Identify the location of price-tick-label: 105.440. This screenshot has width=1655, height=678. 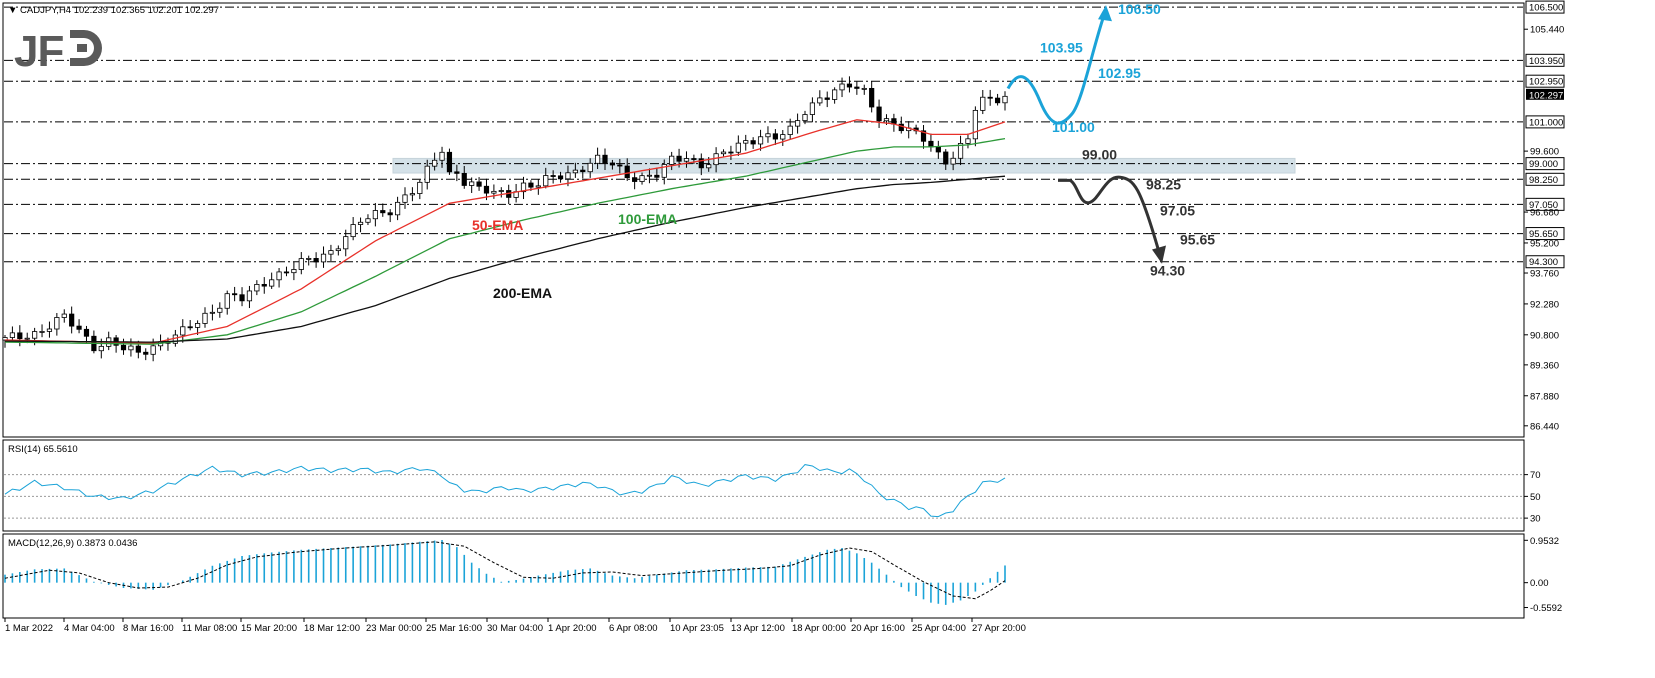
(1547, 30).